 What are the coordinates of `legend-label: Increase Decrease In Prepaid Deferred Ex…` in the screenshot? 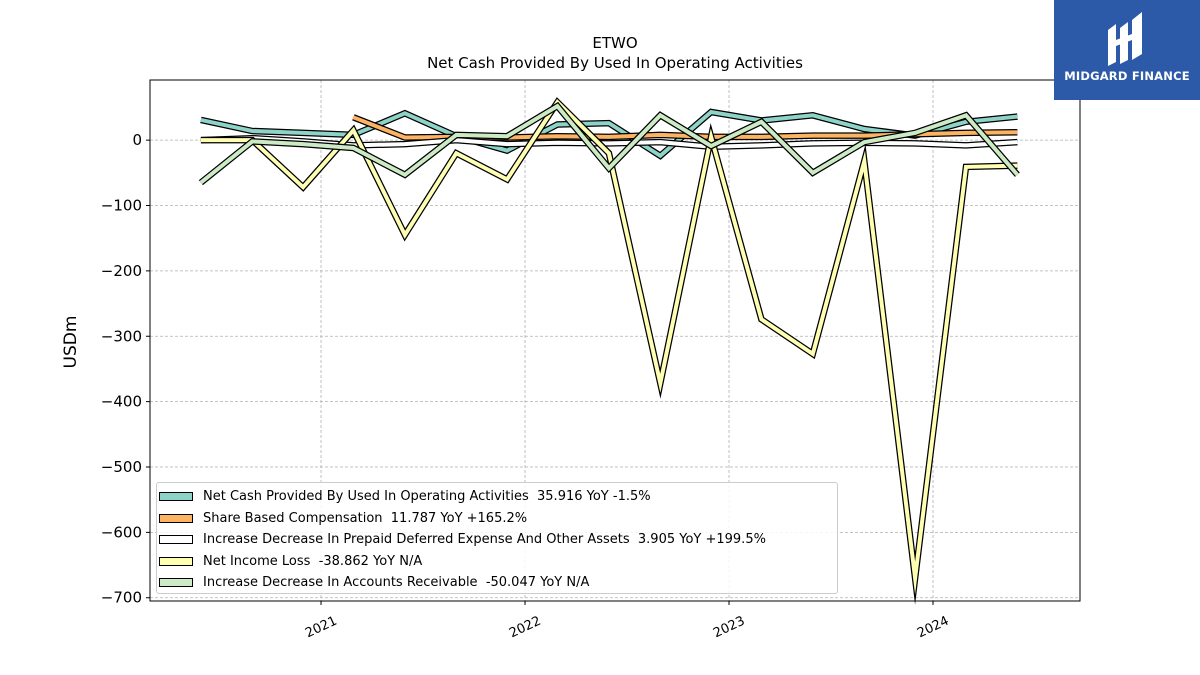 It's located at (484, 539).